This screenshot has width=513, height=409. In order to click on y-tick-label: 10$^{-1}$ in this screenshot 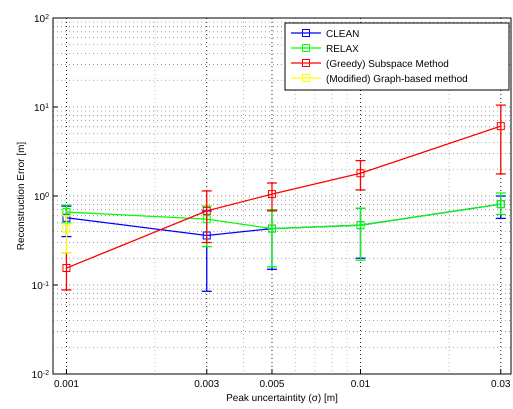, I will do `click(41, 286)`.